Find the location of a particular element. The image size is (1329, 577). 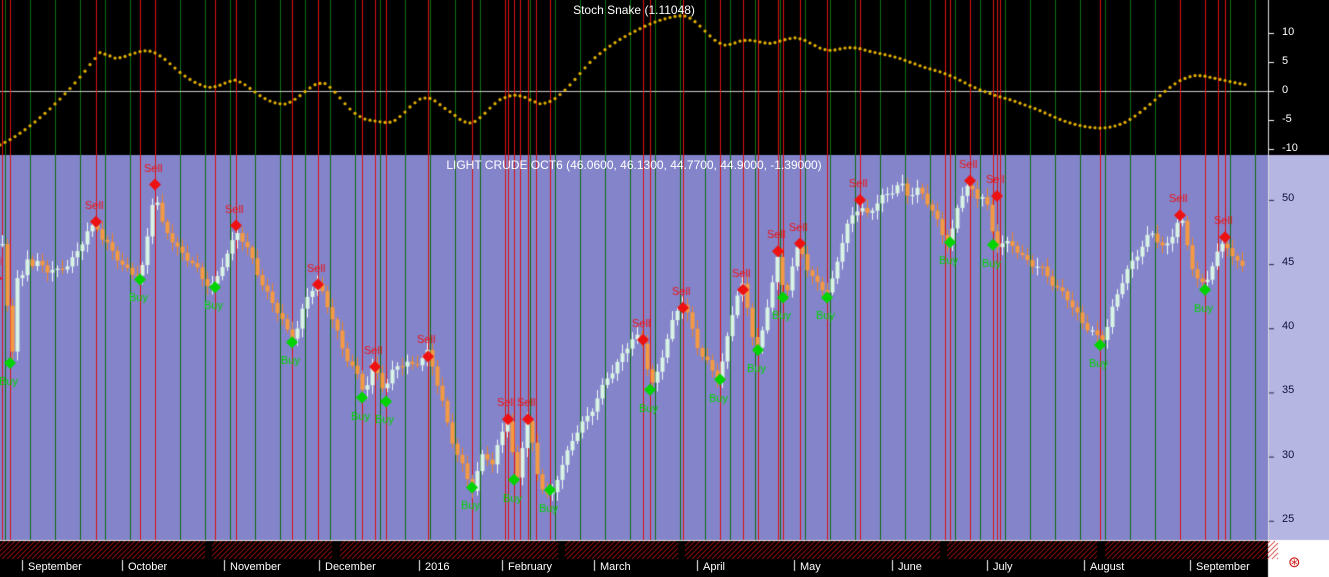

app-logo-icon: ⊛ is located at coordinates (1294, 562).